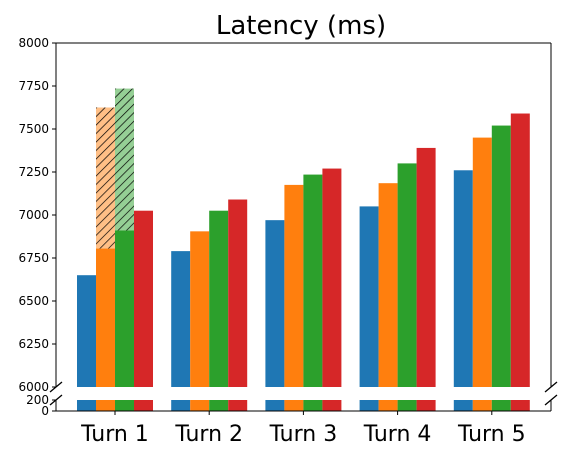  I want to click on xtick-label: Turn 3, so click(303, 434).